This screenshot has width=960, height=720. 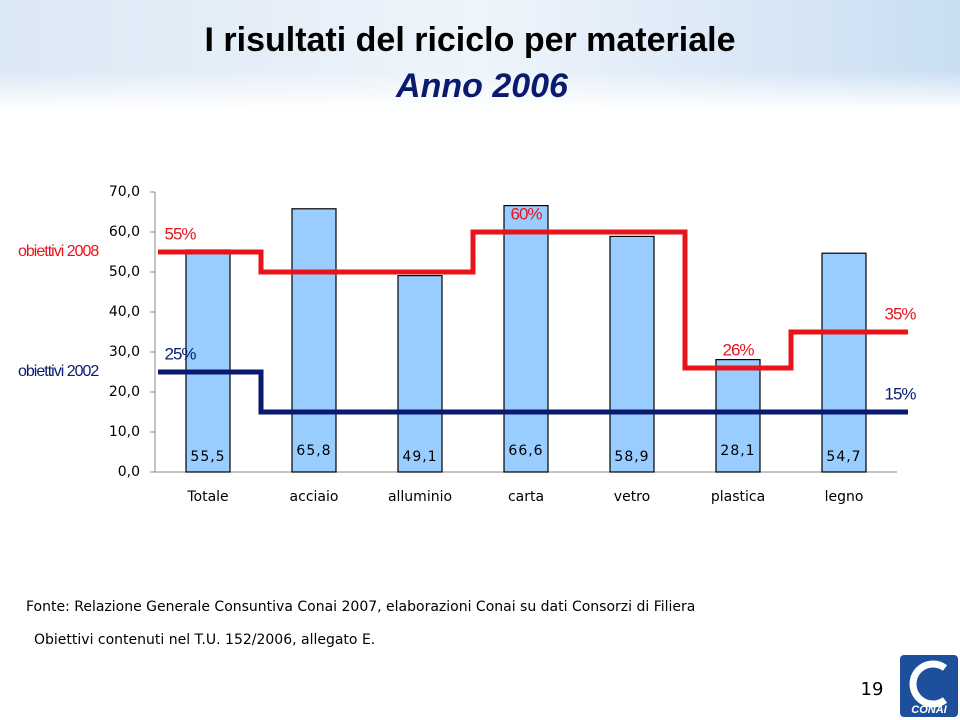 What do you see at coordinates (526, 497) in the screenshot?
I see `x-tick-label: carta` at bounding box center [526, 497].